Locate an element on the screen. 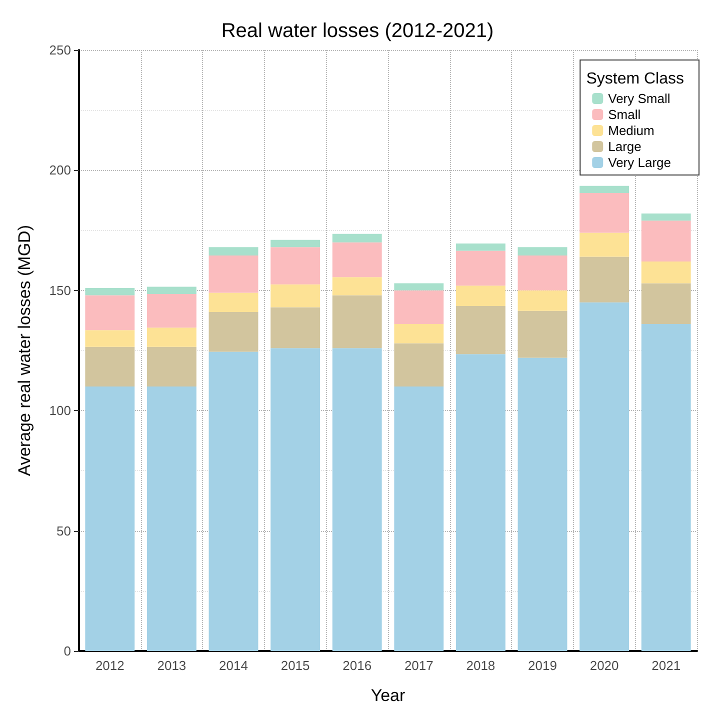 This screenshot has width=715, height=719. x-tick-label: 2021 is located at coordinates (666, 665).